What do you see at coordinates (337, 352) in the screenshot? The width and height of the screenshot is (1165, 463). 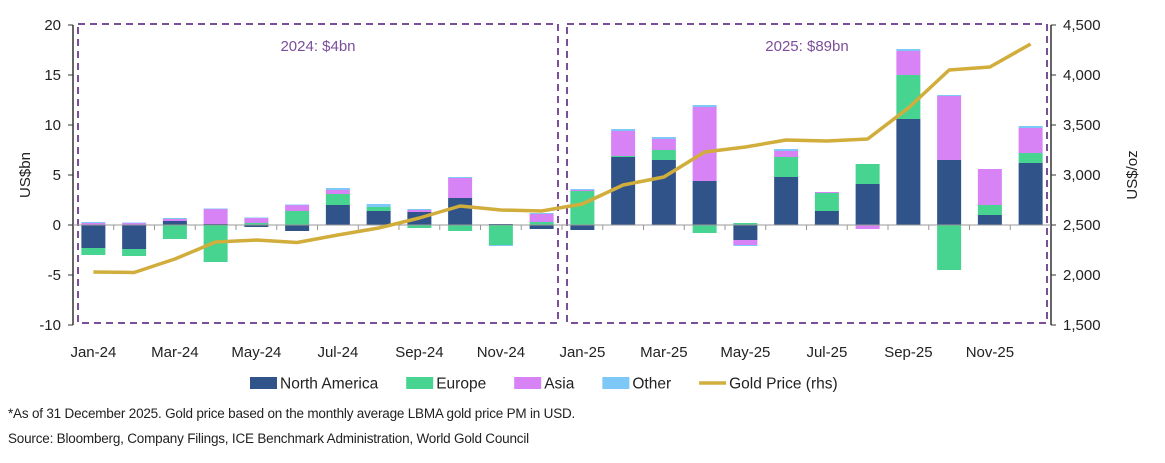 I see `x-tick-label: Jul-24` at bounding box center [337, 352].